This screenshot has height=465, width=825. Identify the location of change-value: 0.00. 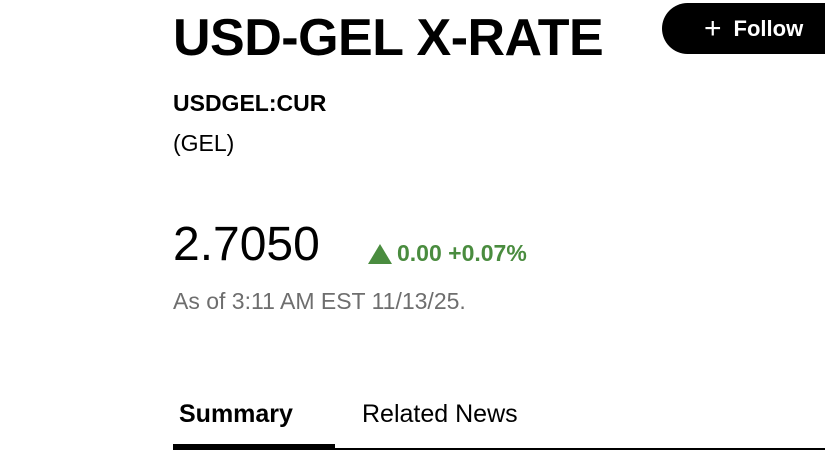
(419, 253).